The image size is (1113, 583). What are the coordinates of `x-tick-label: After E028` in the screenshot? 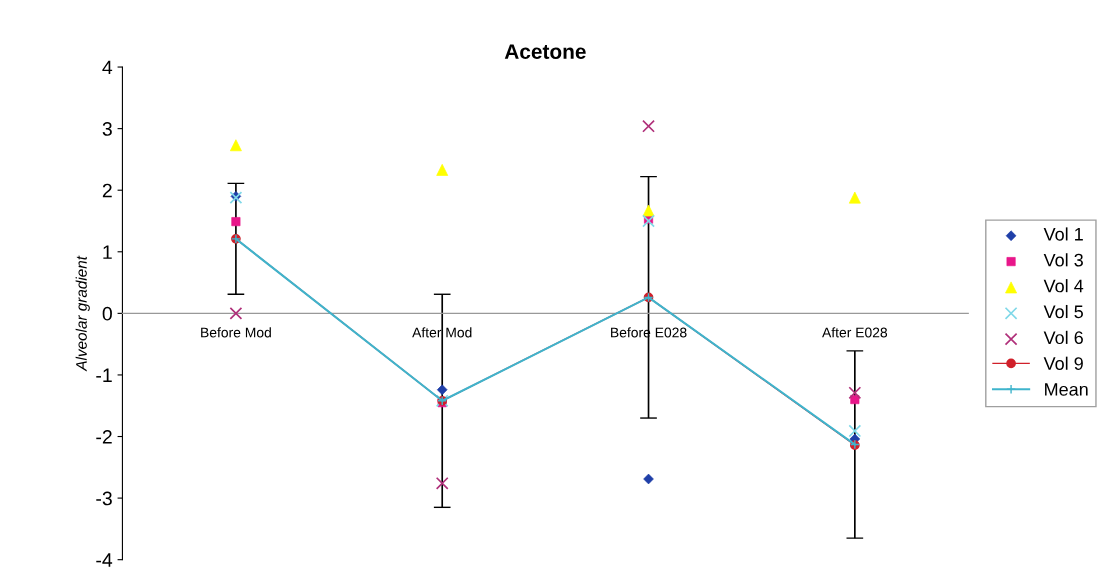 It's located at (855, 332).